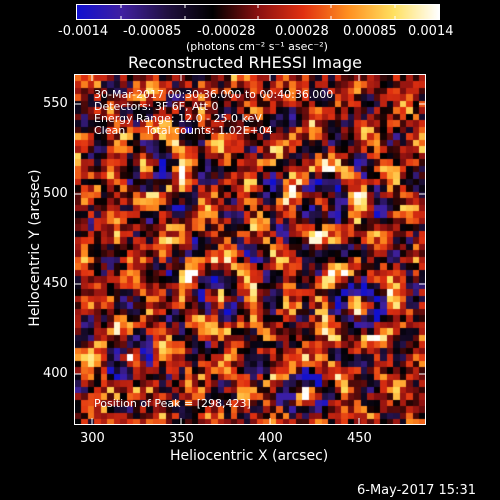 The height and width of the screenshot is (500, 500). I want to click on x-axis-title: Heliocentric X (arcsec), so click(249, 456).